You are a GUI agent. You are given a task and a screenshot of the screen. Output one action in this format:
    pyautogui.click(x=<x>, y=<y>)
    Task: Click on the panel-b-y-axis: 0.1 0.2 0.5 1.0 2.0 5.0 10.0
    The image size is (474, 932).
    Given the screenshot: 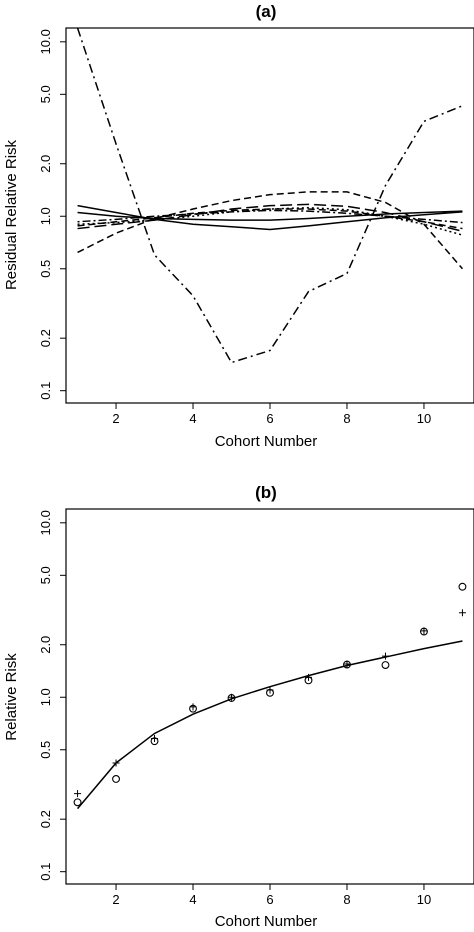 What is the action you would take?
    pyautogui.click(x=52, y=695)
    